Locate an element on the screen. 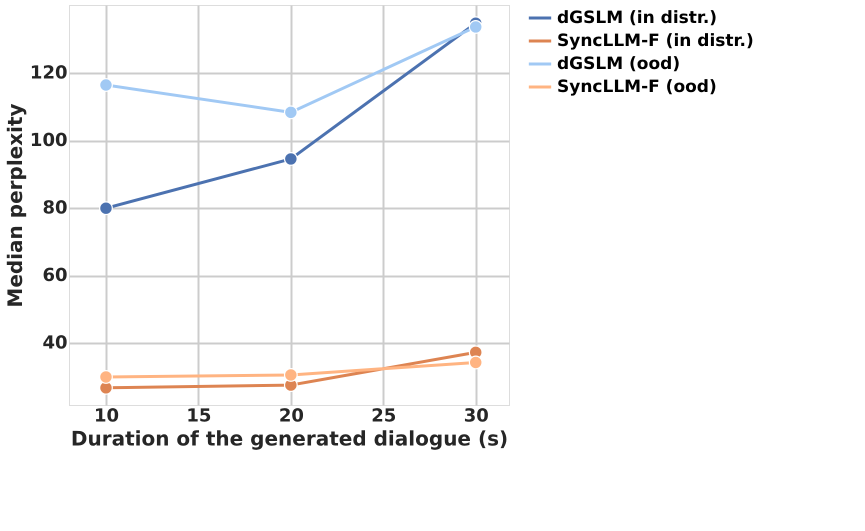  y-axis-title: Median perplexity is located at coordinates (14, 205).